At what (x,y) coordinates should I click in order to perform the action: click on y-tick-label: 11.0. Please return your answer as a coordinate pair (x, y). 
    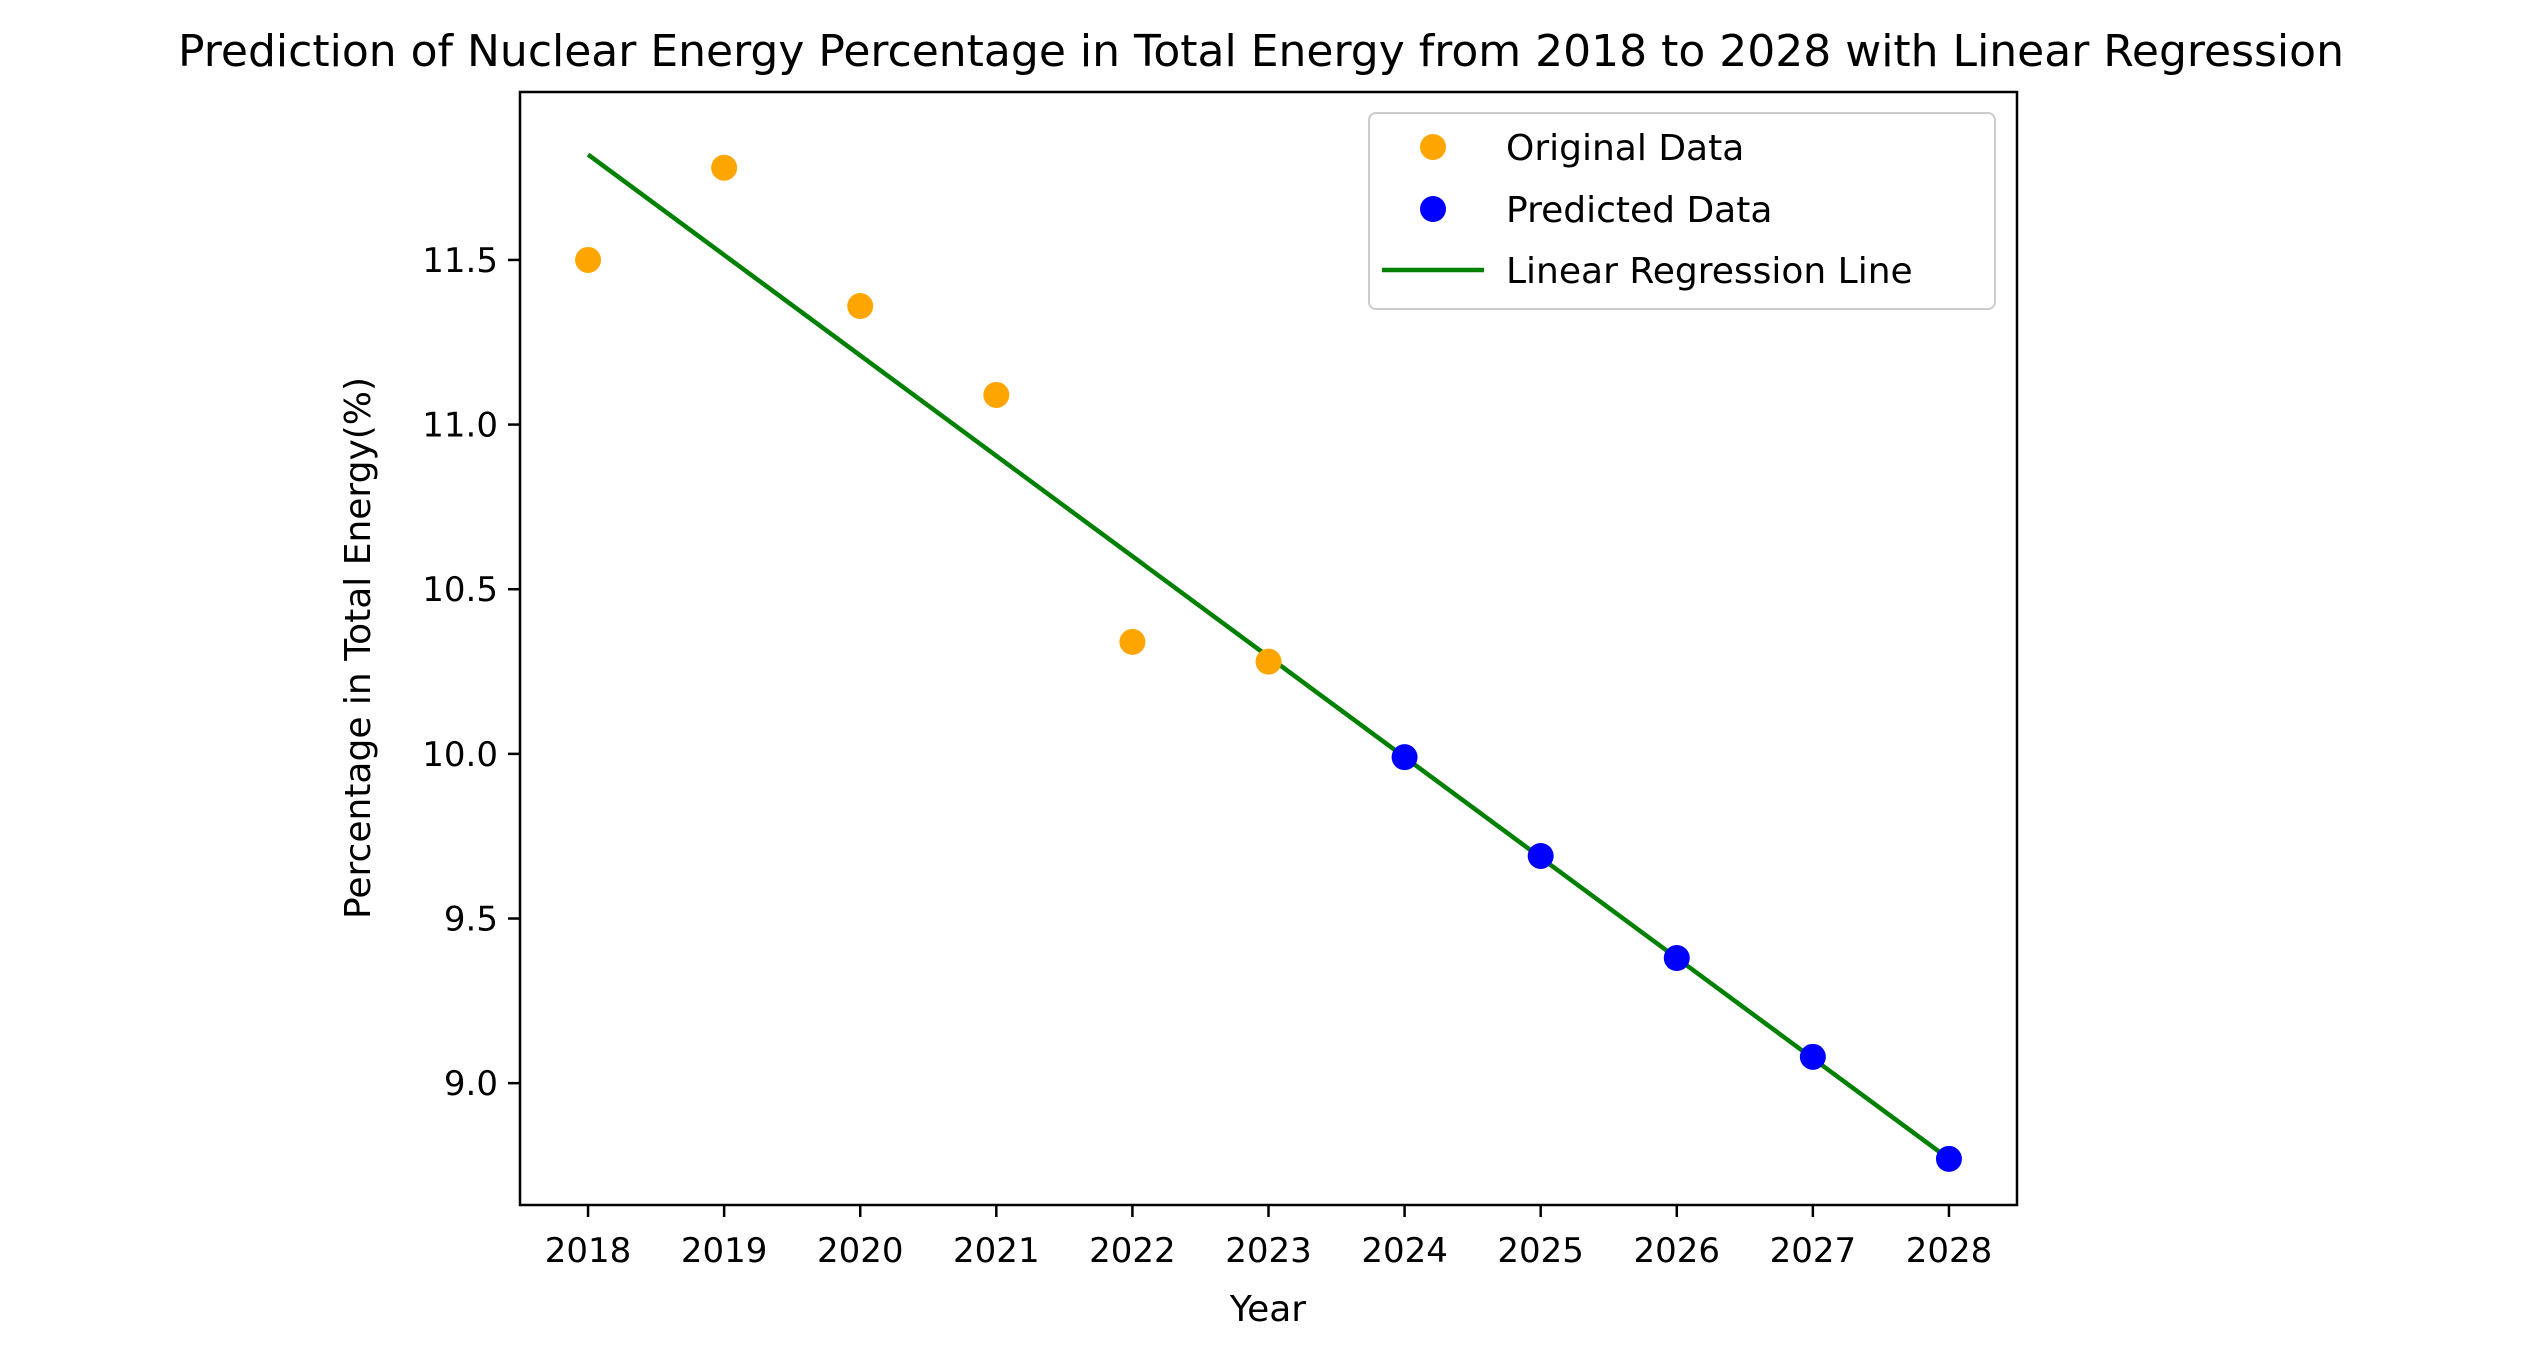
    Looking at the image, I should click on (460, 426).